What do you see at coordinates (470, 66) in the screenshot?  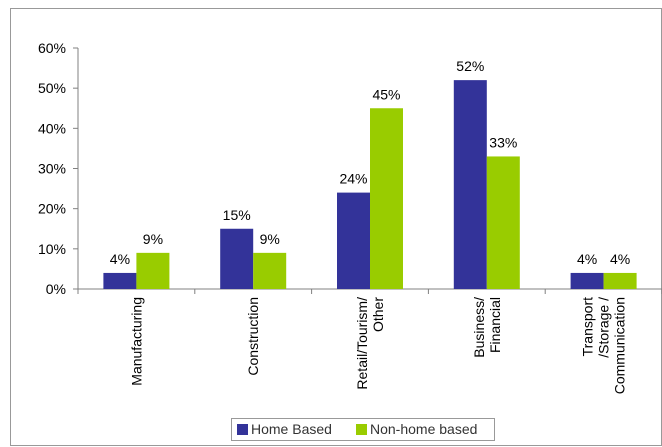 I see `data-label: 52%` at bounding box center [470, 66].